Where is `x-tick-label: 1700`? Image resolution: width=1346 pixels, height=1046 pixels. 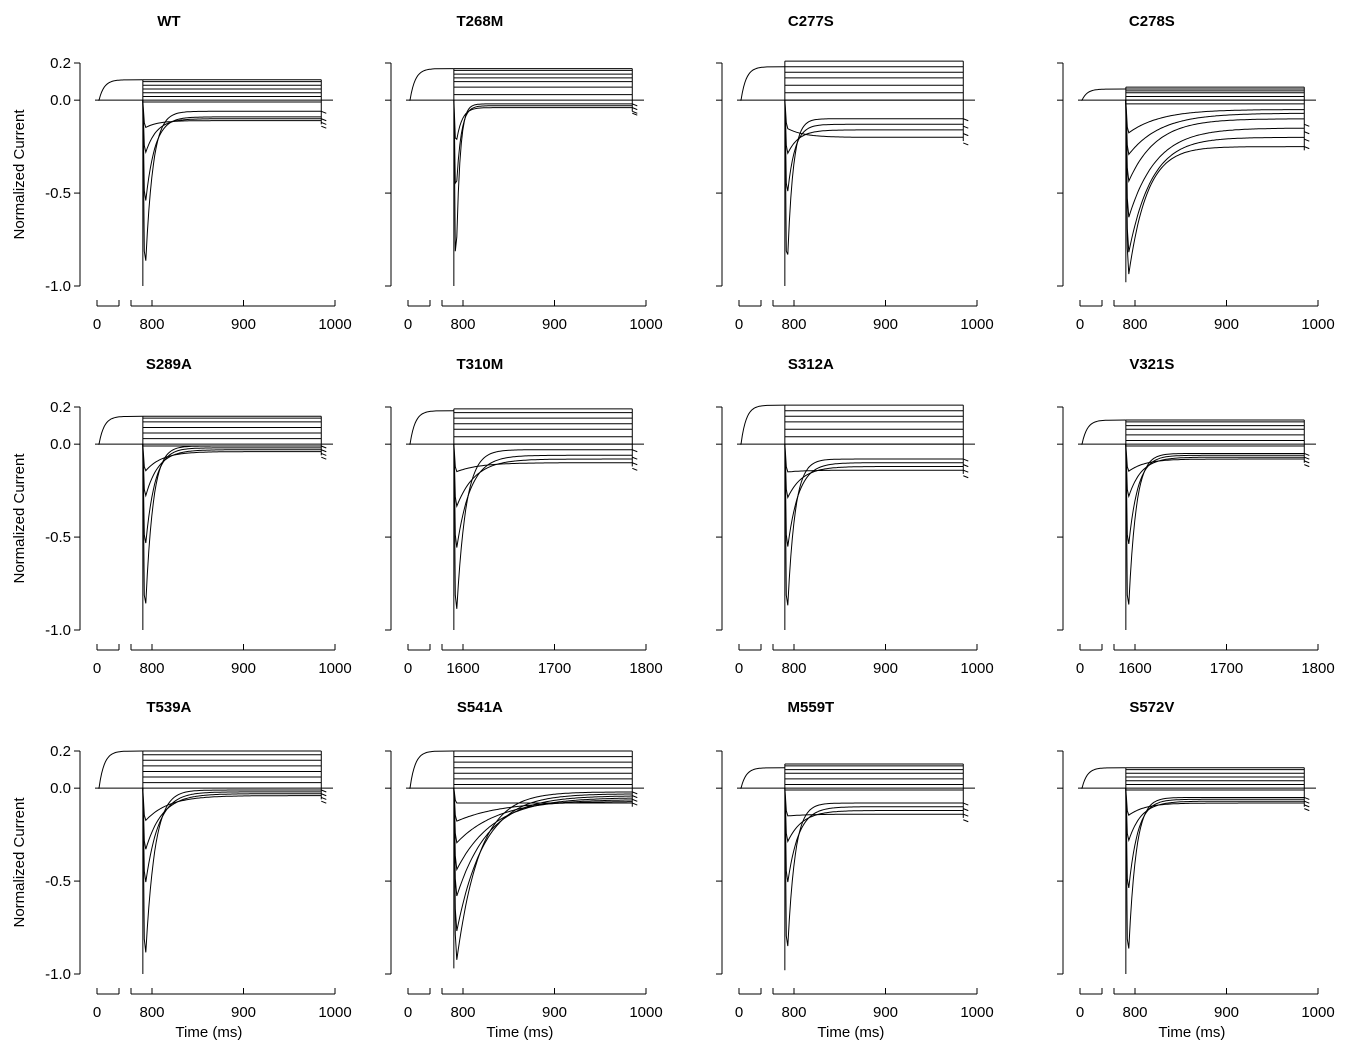 x-tick-label: 1700 is located at coordinates (1226, 668).